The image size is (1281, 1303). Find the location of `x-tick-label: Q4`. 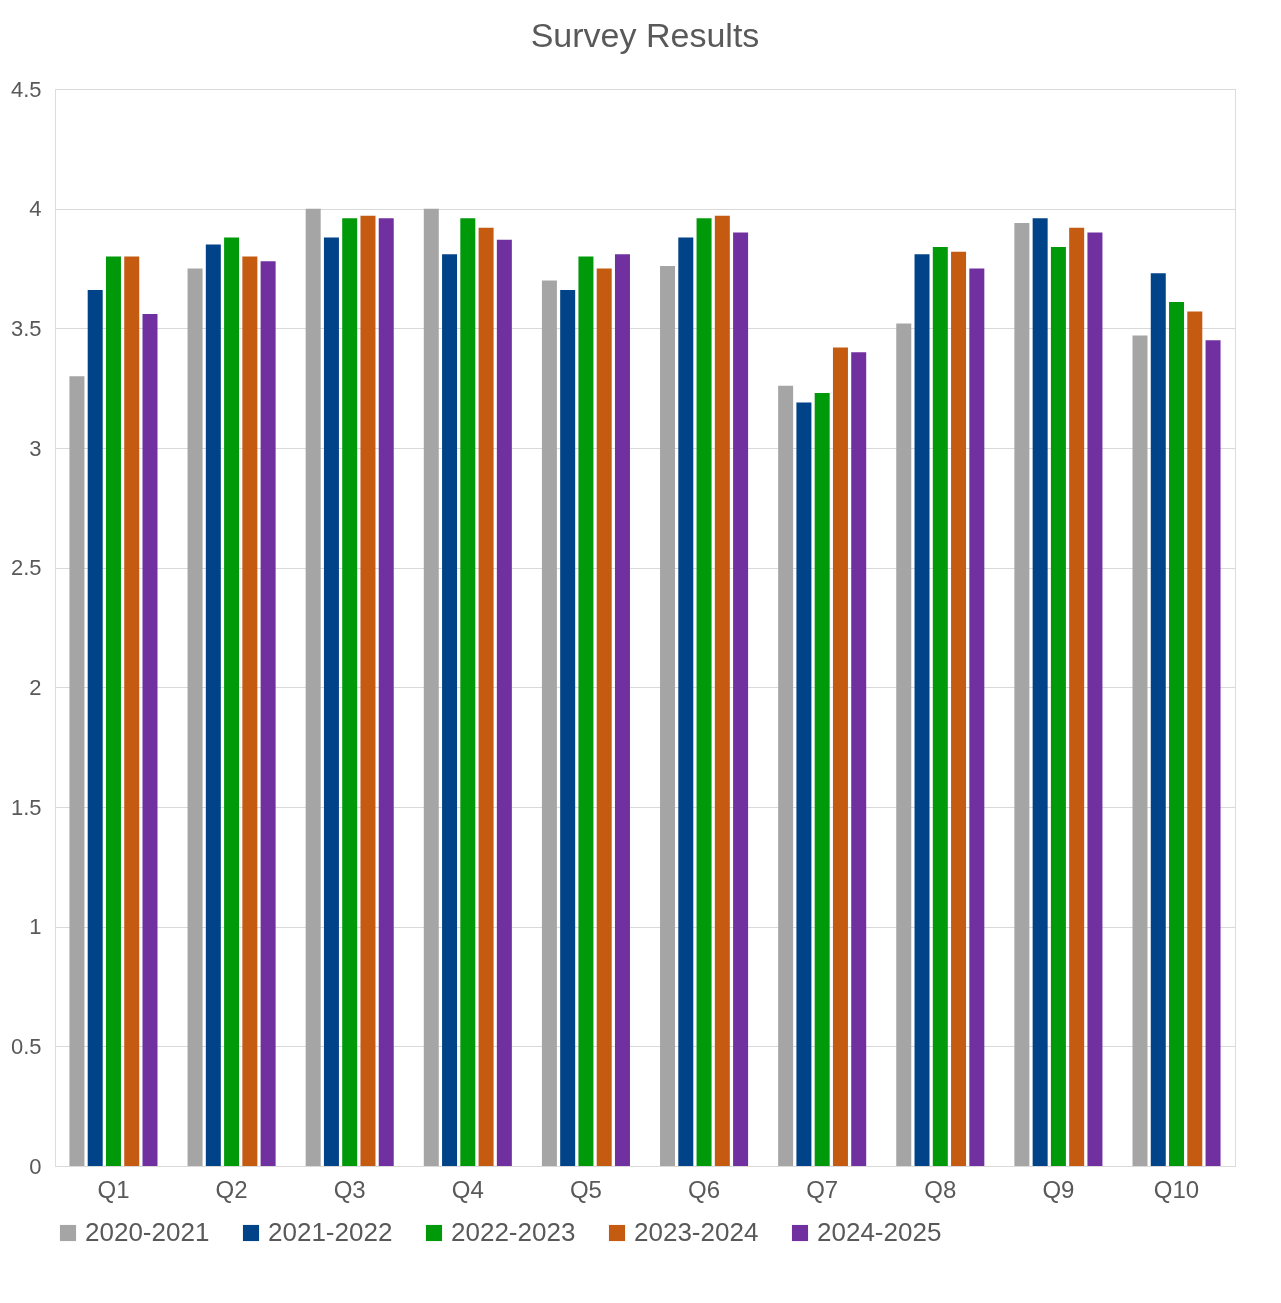

x-tick-label: Q4 is located at coordinates (467, 1189).